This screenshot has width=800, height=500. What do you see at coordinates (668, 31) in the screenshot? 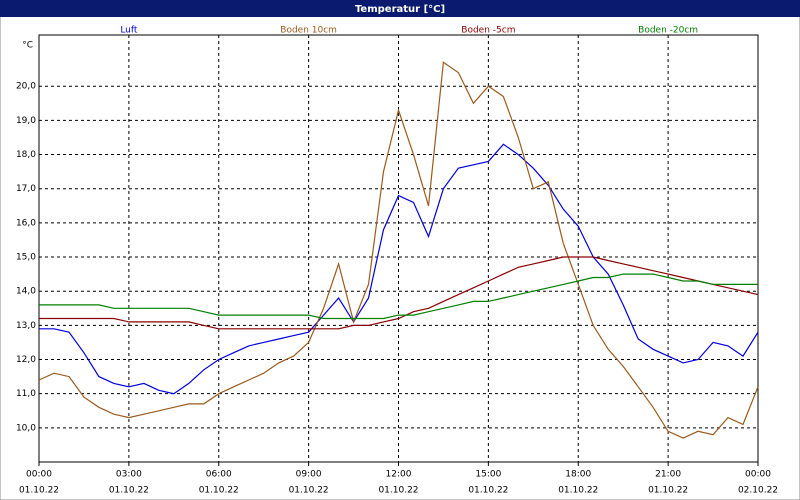
I see `legend-entry: Boden -20cm` at bounding box center [668, 31].